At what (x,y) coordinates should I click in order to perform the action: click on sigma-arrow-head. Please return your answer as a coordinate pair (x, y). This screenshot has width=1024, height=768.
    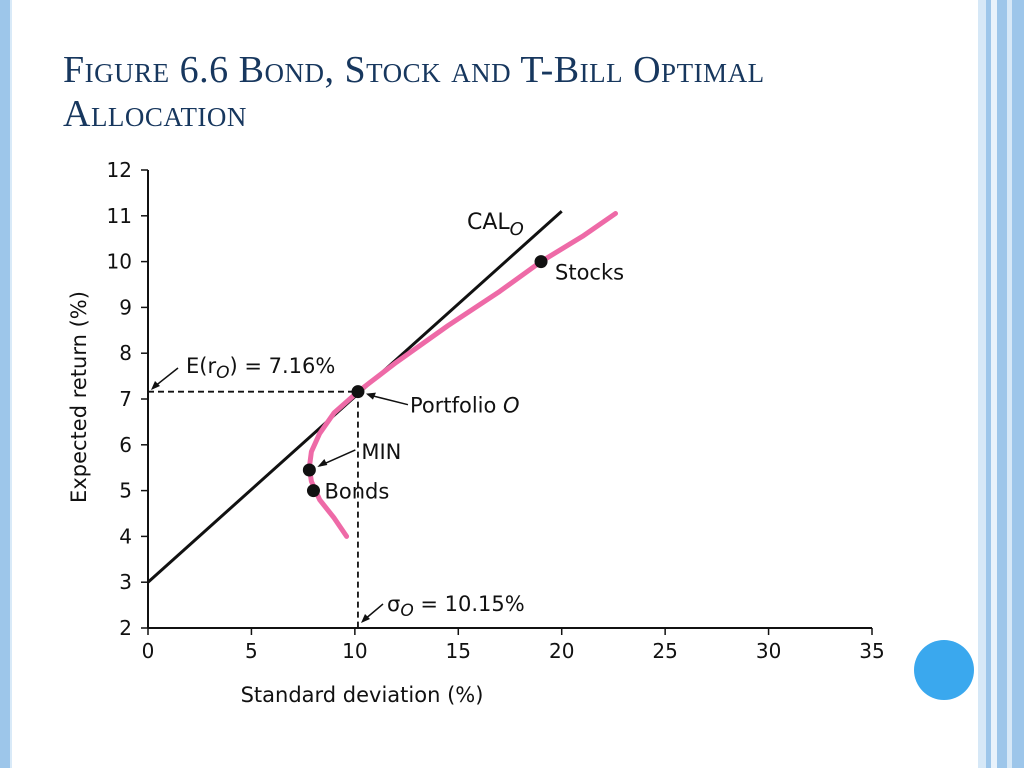
    Looking at the image, I should click on (365, 618).